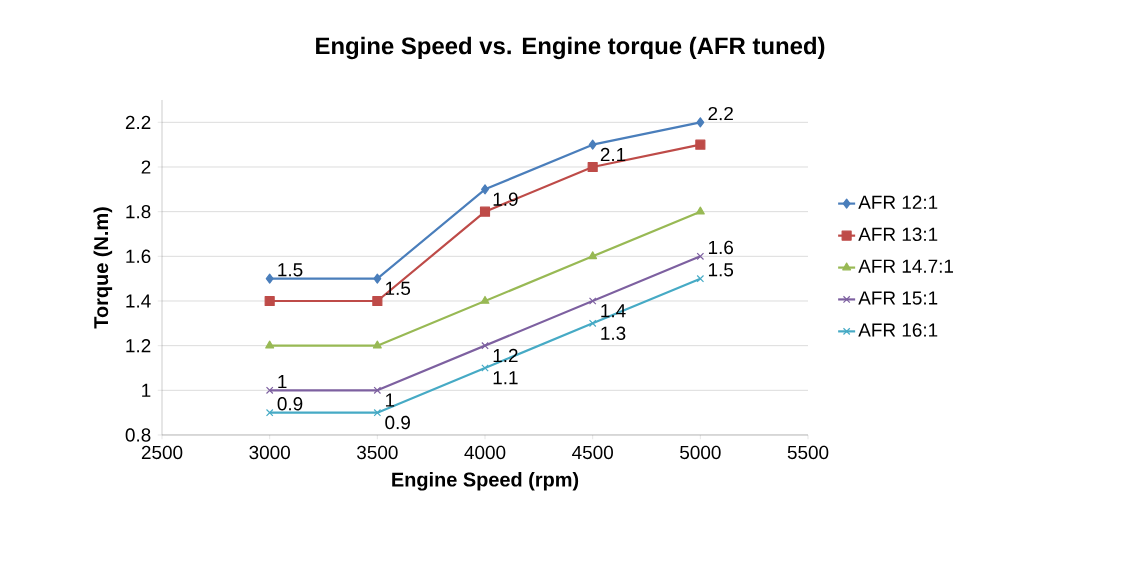 The height and width of the screenshot is (577, 1141). What do you see at coordinates (485, 481) in the screenshot?
I see `x-axis-title: Engine Speed (rpm)` at bounding box center [485, 481].